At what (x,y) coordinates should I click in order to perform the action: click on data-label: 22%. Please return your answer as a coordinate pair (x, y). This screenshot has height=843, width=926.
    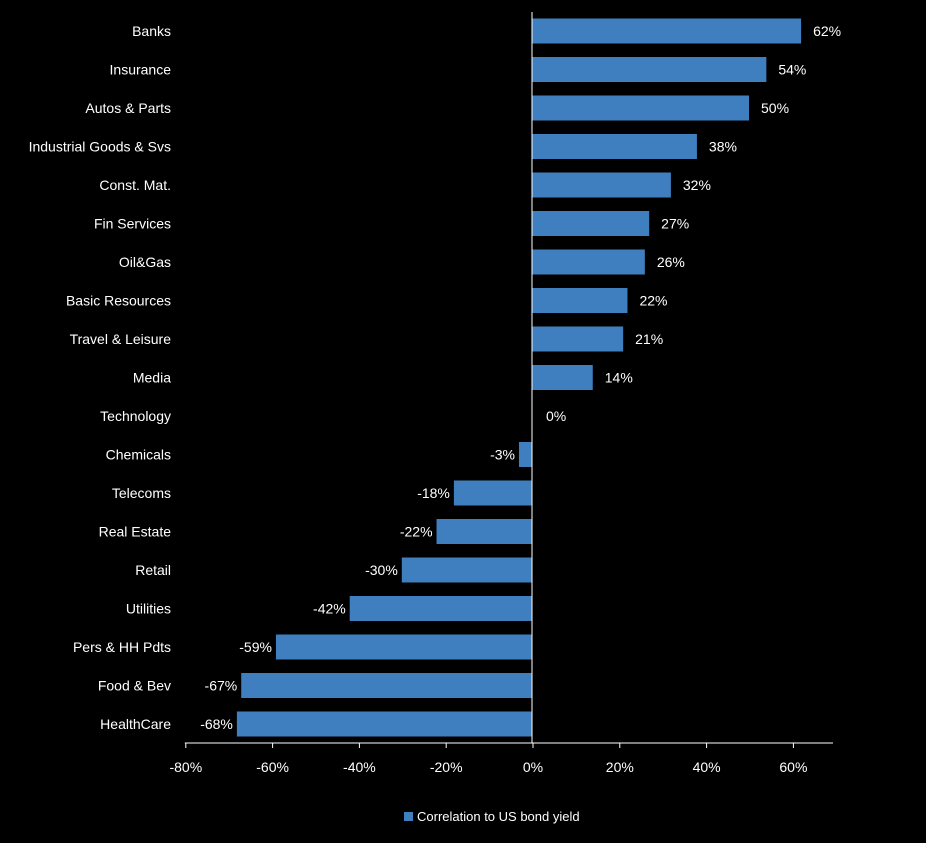
    Looking at the image, I should click on (653, 301).